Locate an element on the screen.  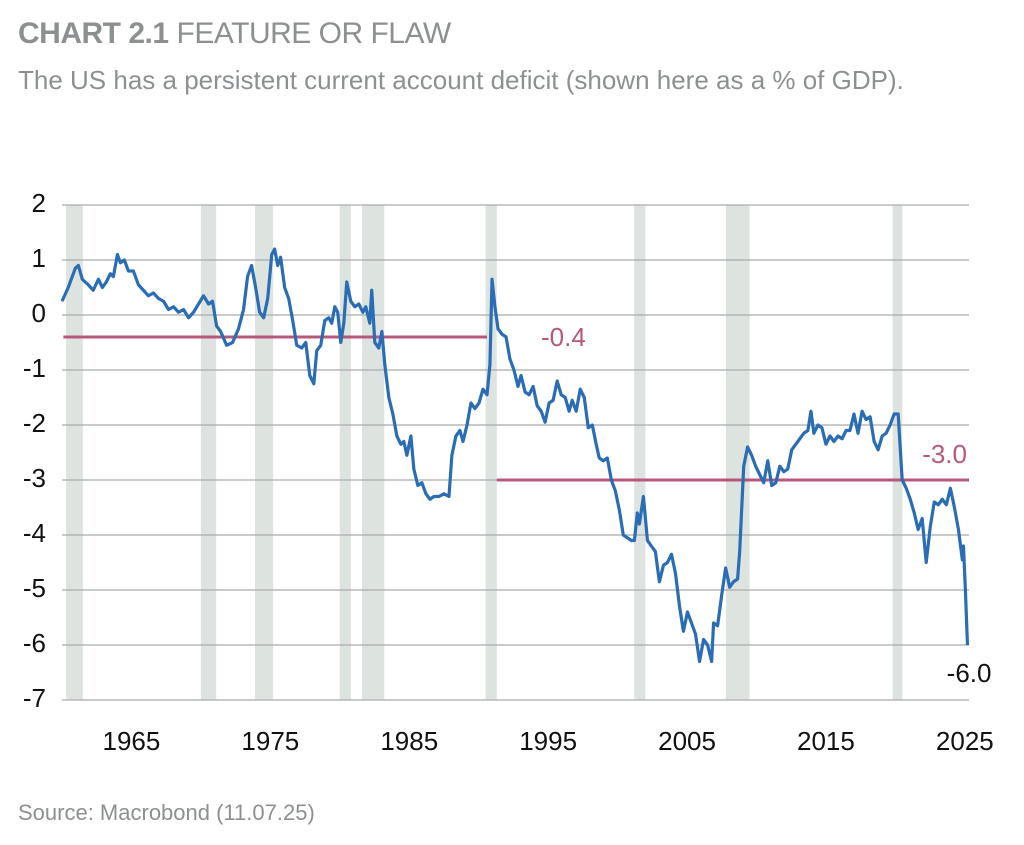
y-tick-label: 1 is located at coordinates (39, 258).